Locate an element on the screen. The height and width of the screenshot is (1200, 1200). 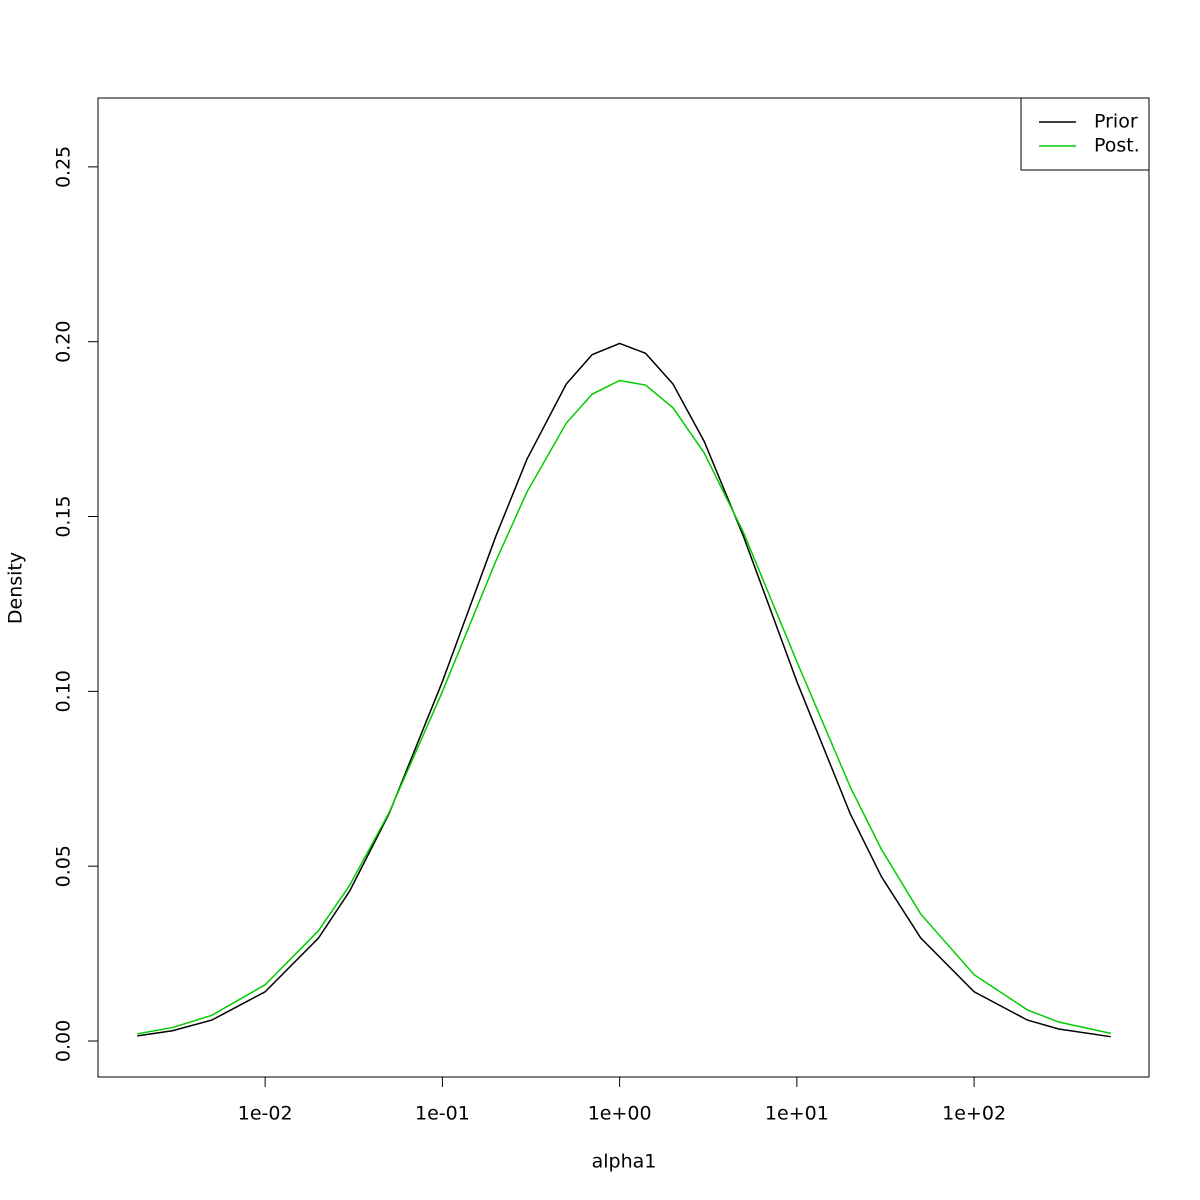
legend-box is located at coordinates (1085, 134).